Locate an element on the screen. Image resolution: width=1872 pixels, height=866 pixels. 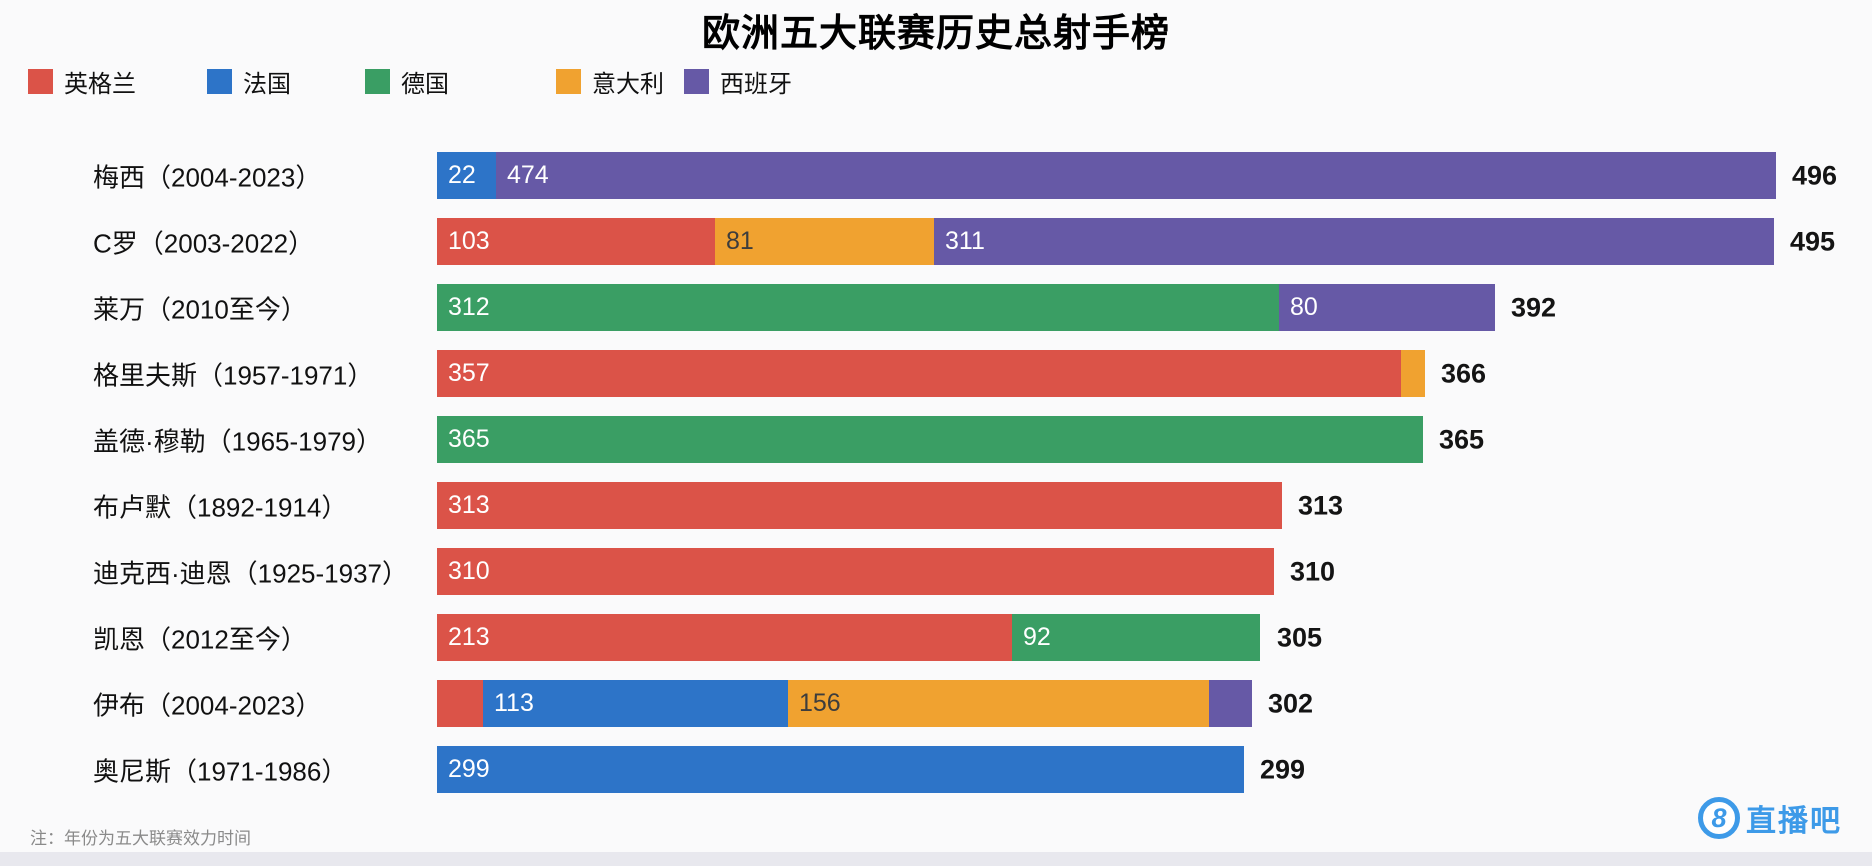
total-value: 366 is located at coordinates (1464, 373).